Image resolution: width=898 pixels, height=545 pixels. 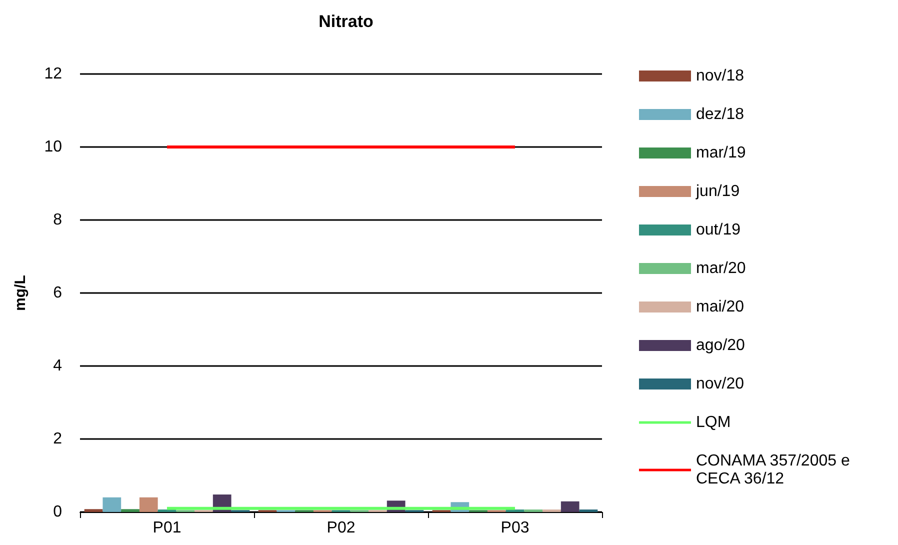 What do you see at coordinates (57, 512) in the screenshot?
I see `y-tick-label: 0` at bounding box center [57, 512].